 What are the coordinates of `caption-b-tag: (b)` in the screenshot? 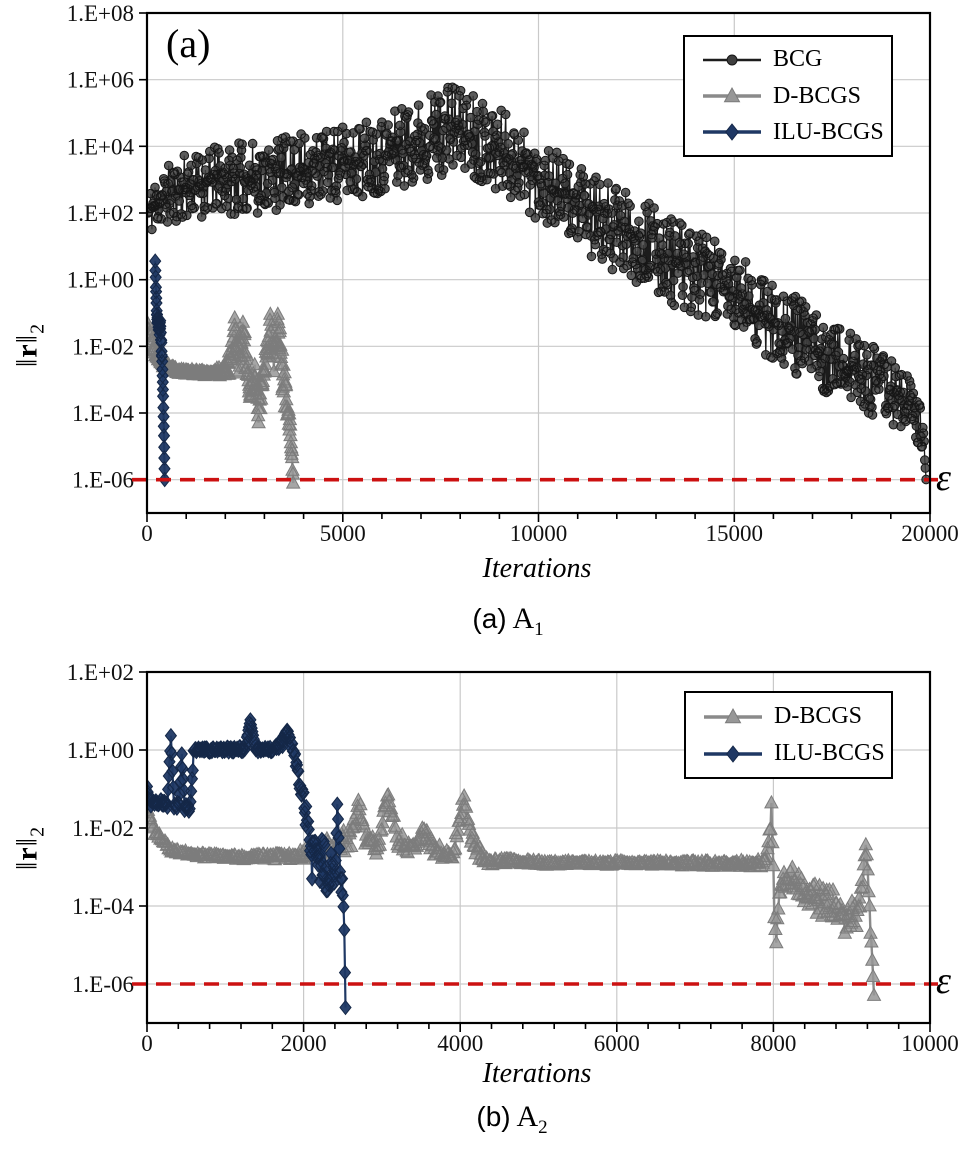 It's located at (493, 1116).